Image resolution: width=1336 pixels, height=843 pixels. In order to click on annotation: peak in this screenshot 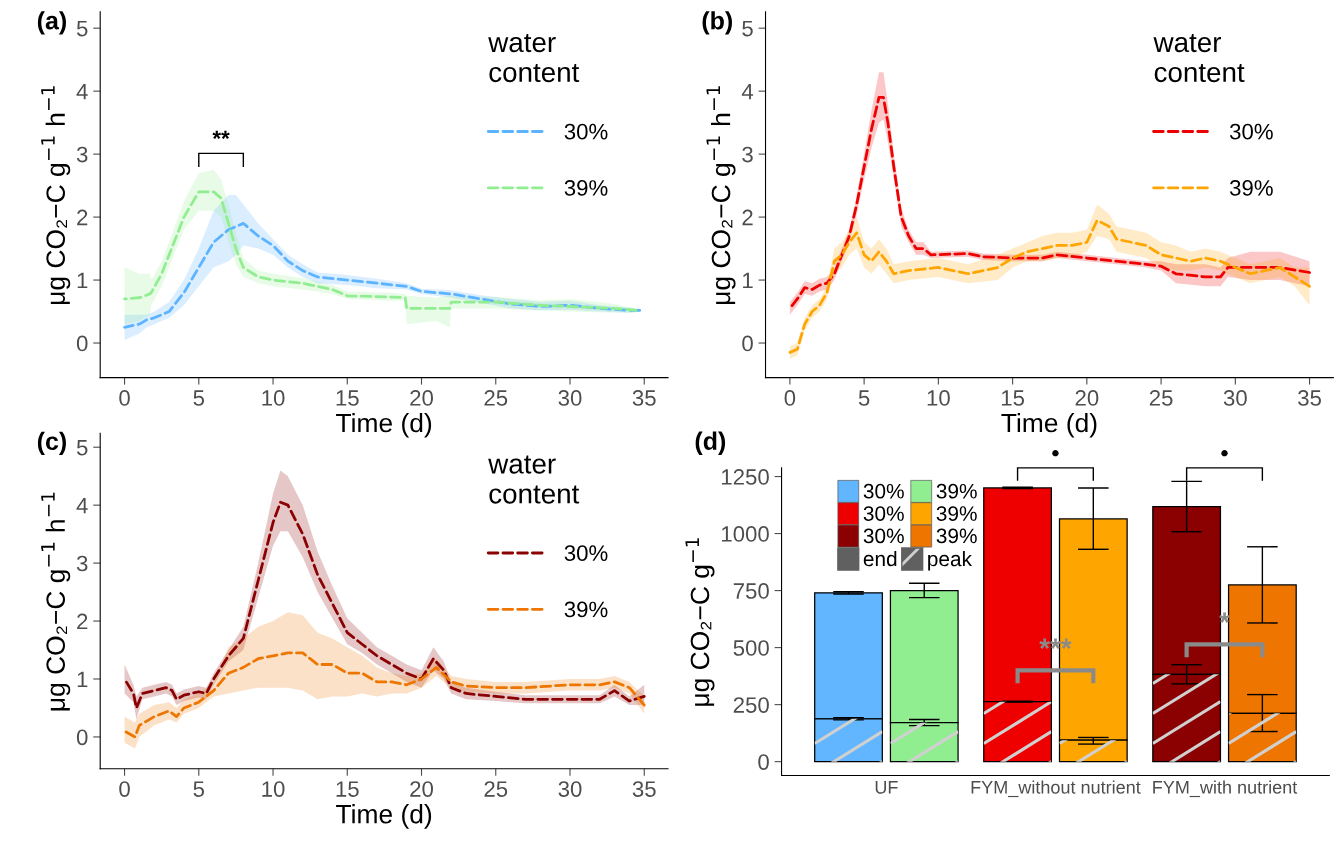, I will do `click(950, 560)`.